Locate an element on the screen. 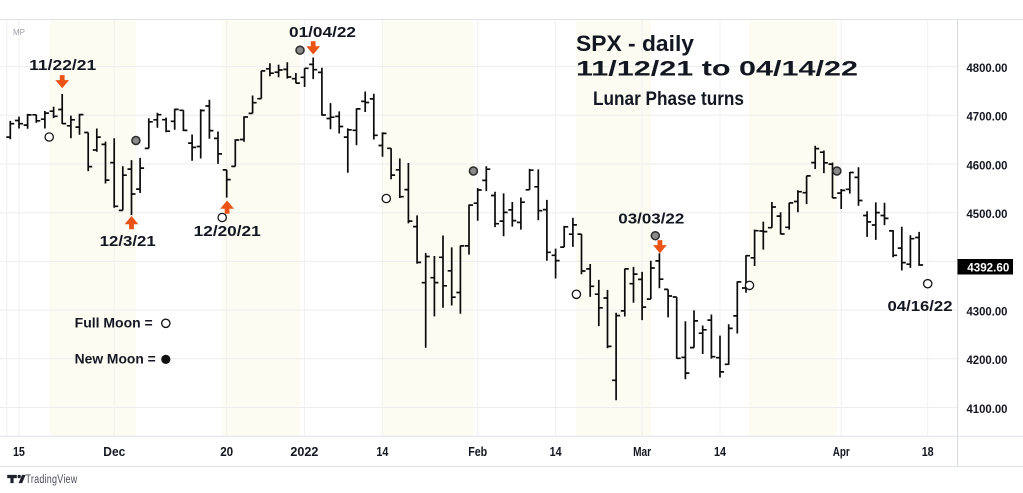  svg-text: 4200.00 is located at coordinates (987, 360).